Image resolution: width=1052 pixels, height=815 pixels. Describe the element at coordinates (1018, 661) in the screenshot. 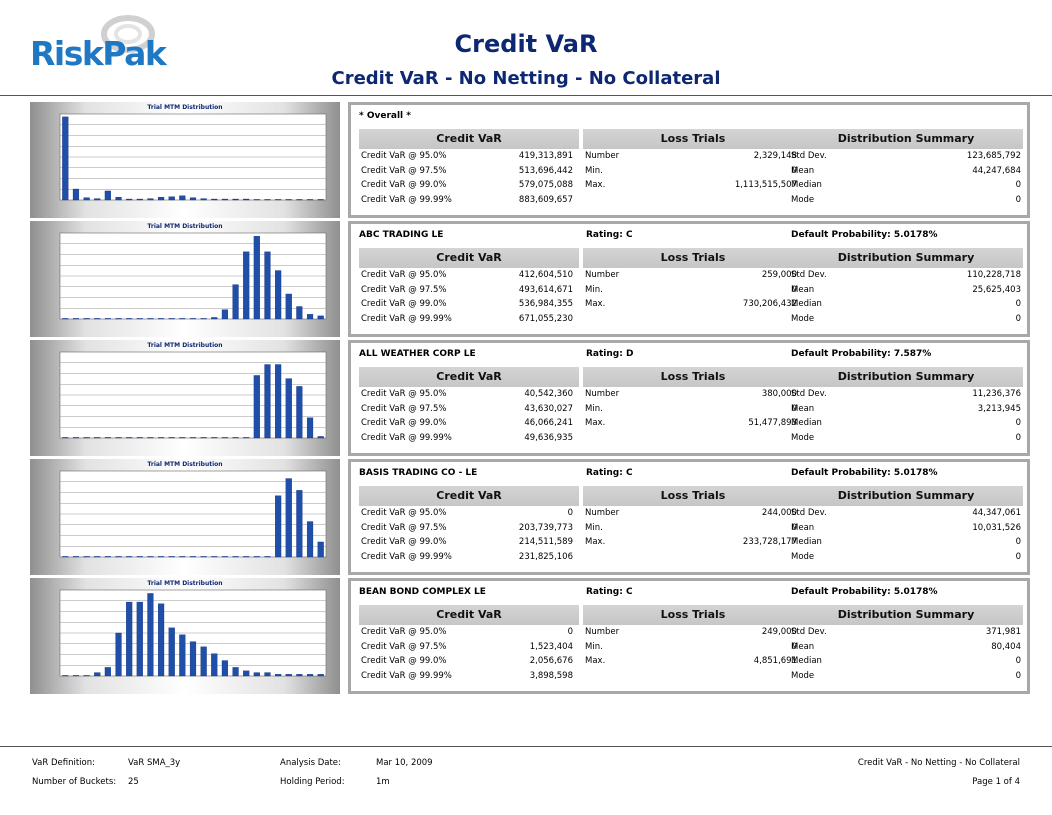

I see `median-value: 0` at that location.